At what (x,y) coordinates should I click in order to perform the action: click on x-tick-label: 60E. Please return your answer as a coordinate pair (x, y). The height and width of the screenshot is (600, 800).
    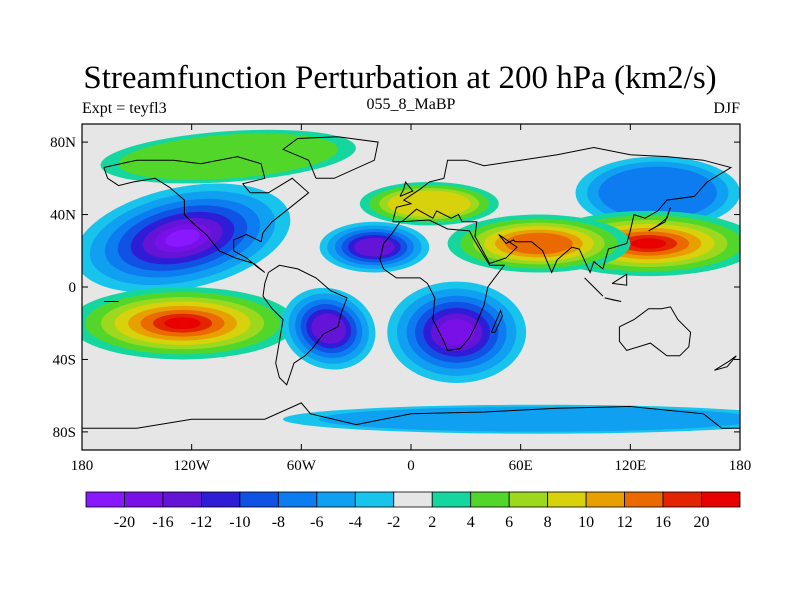
    Looking at the image, I should click on (521, 466).